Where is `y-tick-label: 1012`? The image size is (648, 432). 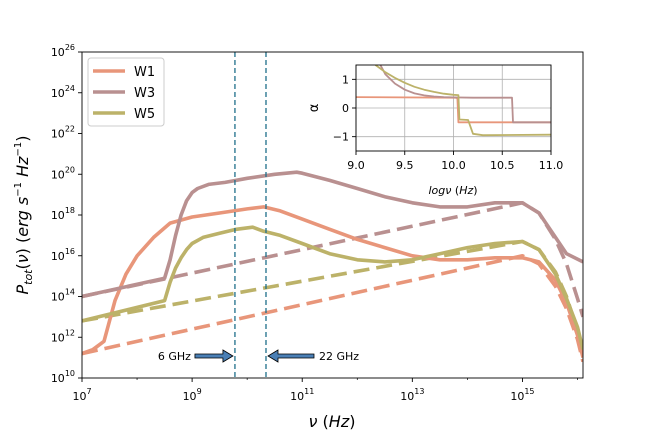 y-tick-label: 1012 is located at coordinates (63, 336).